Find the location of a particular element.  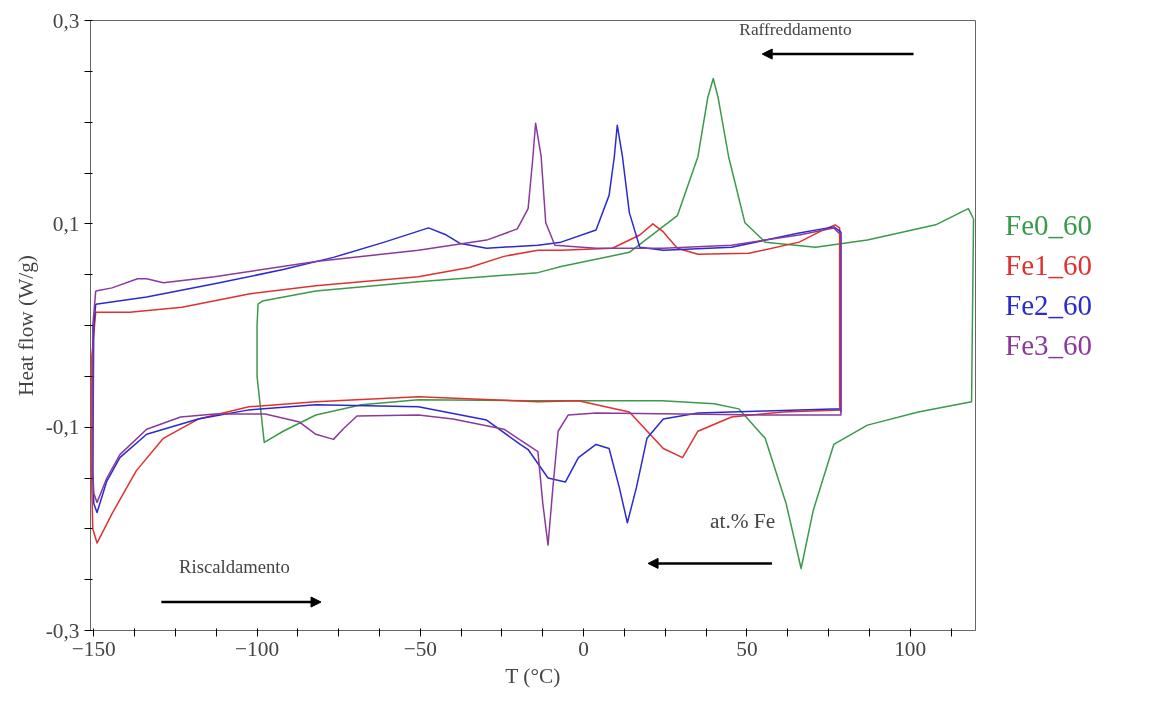

x-tick-label: 0 is located at coordinates (583, 648).